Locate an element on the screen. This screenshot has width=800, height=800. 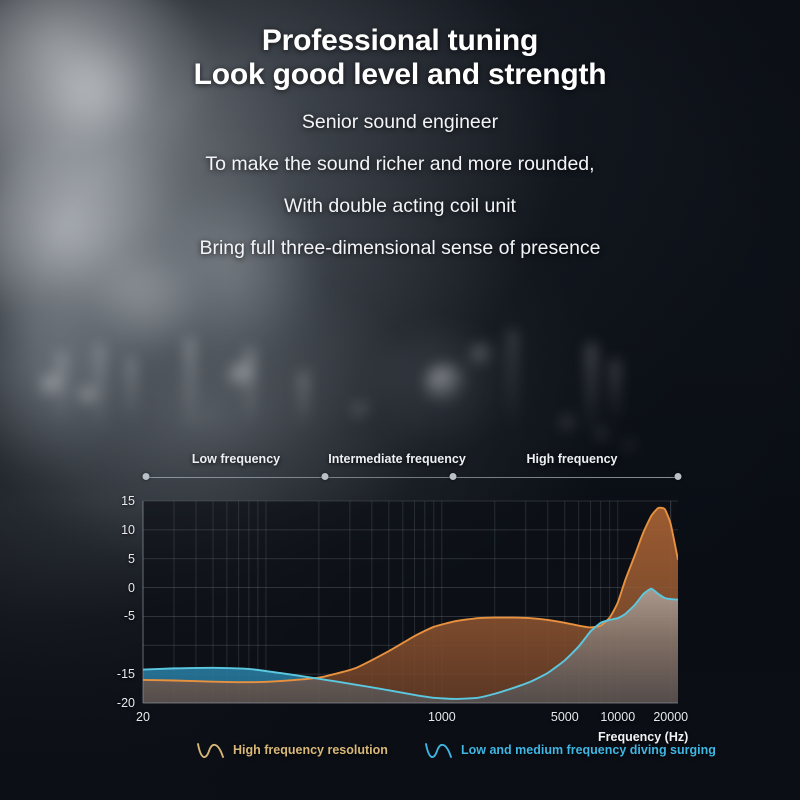
band-label-2: High frequency is located at coordinates (572, 459).